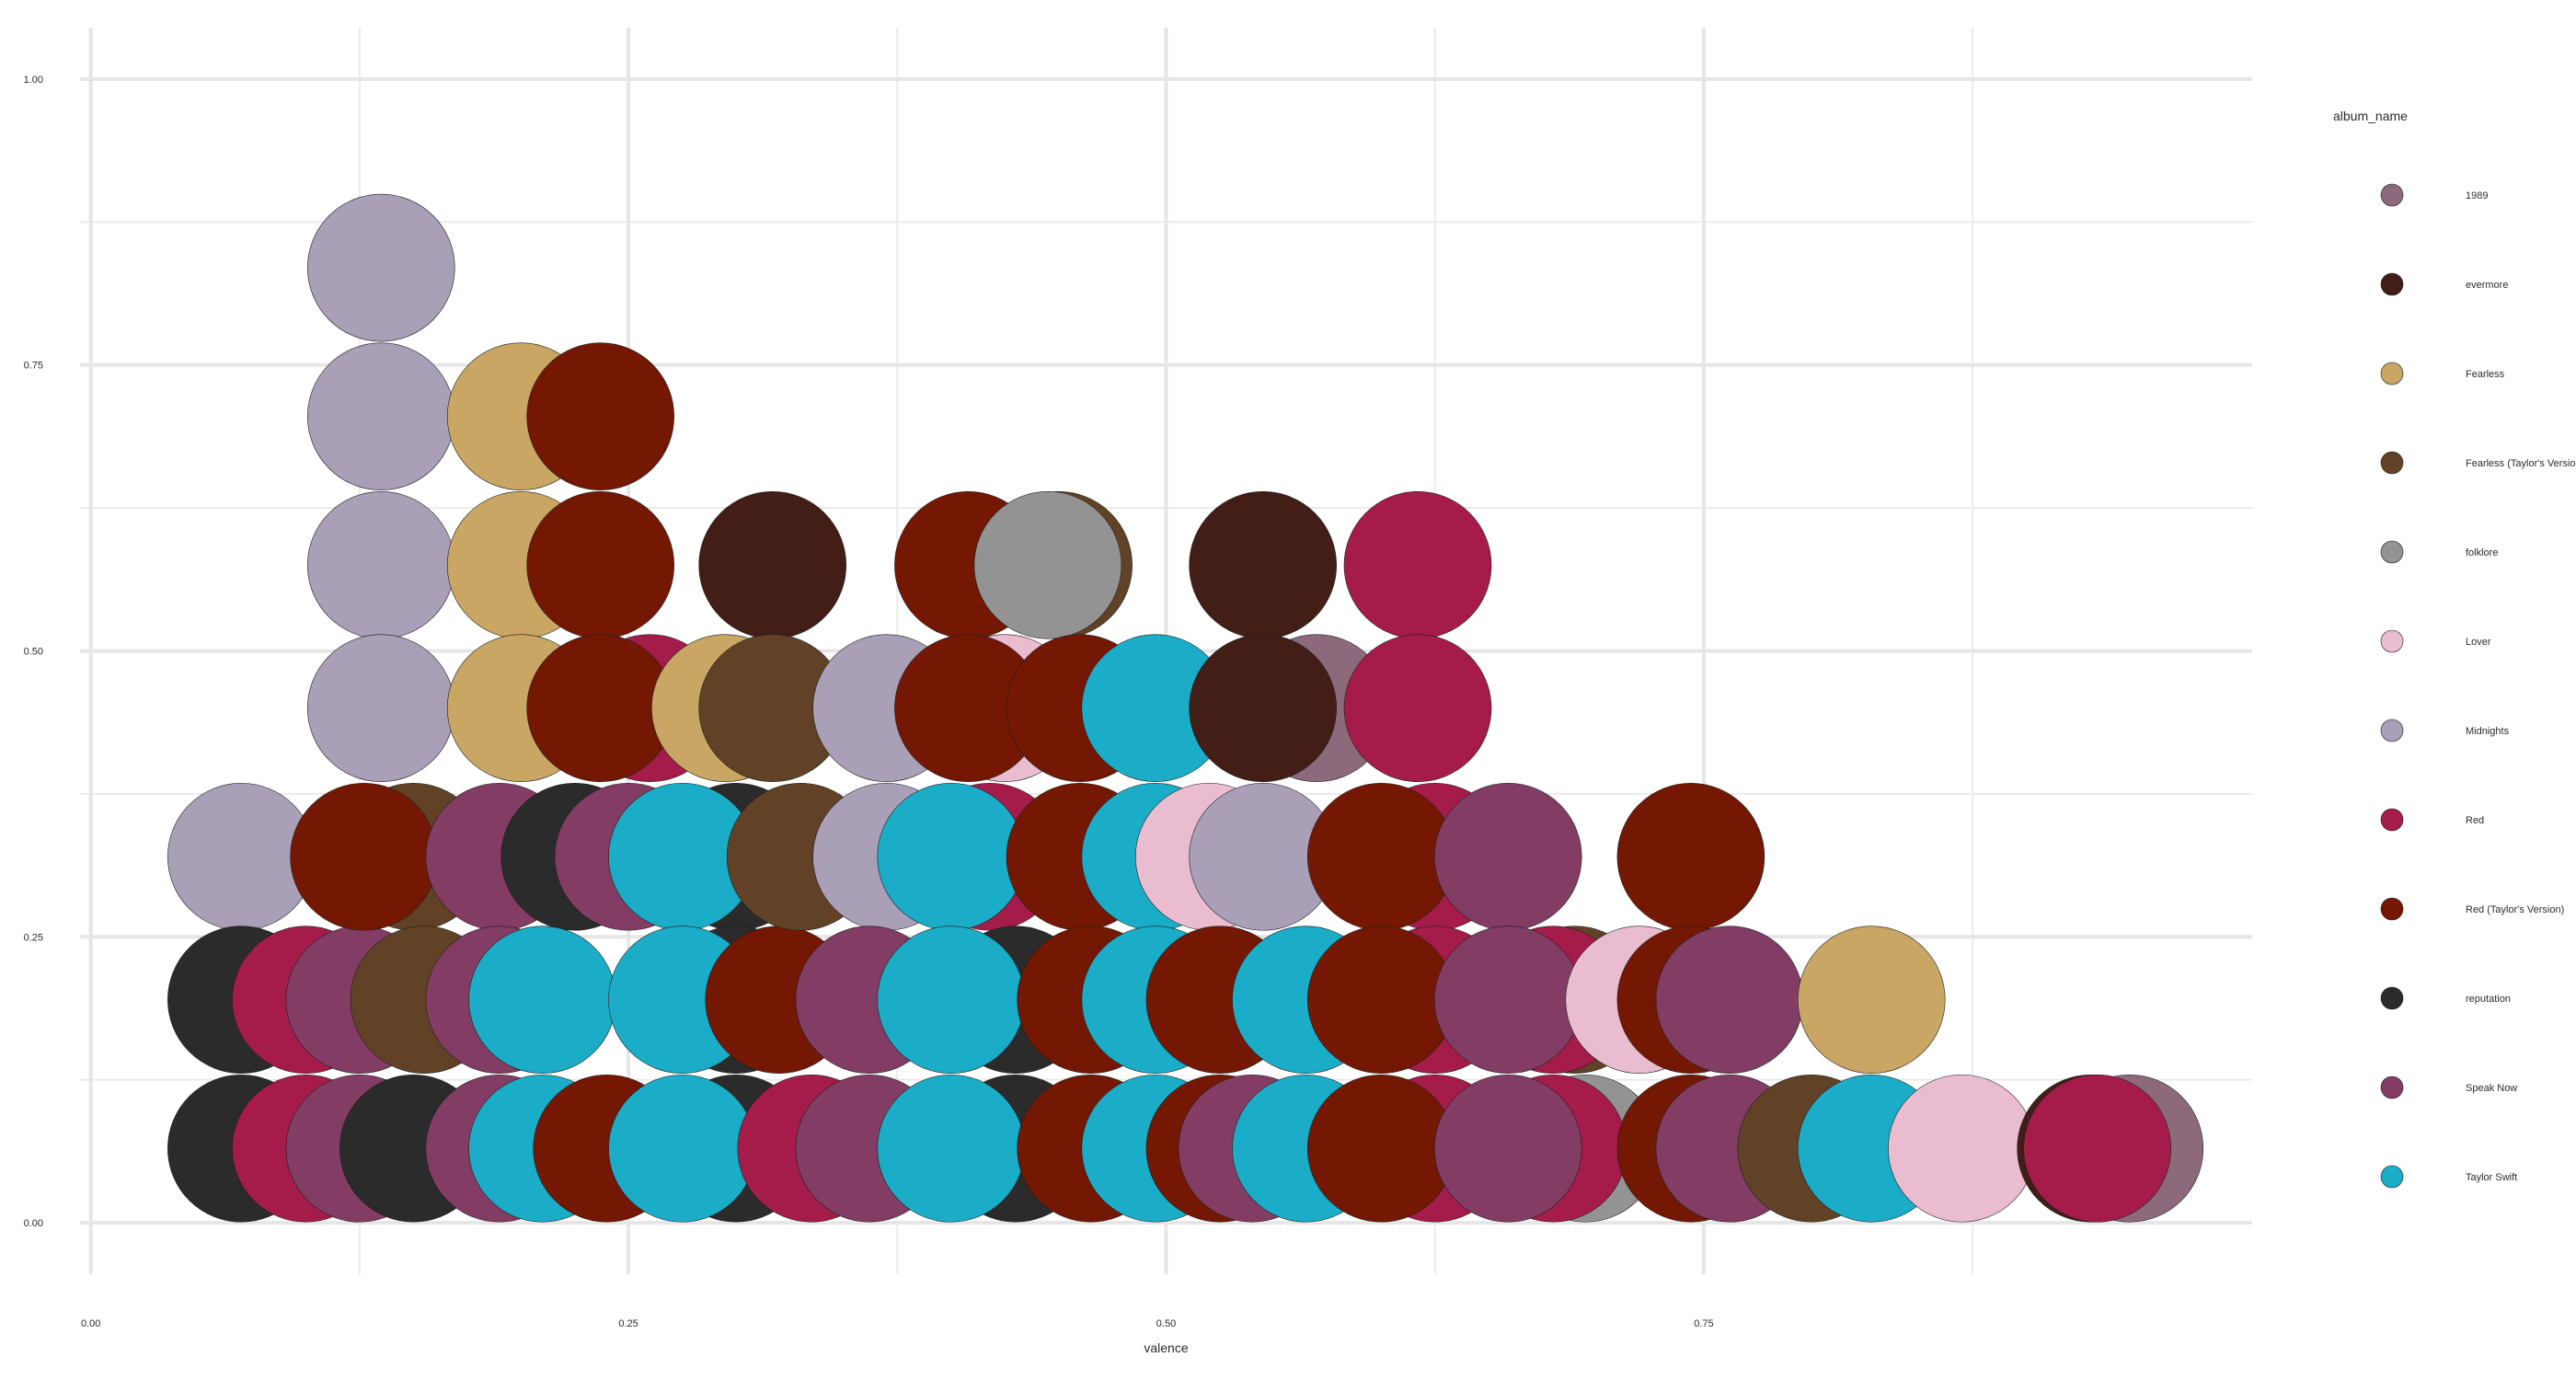 This screenshot has width=2576, height=1380. Describe the element at coordinates (2521, 463) in the screenshot. I see `legend-label: Fearless (Taylor's Version)` at that location.